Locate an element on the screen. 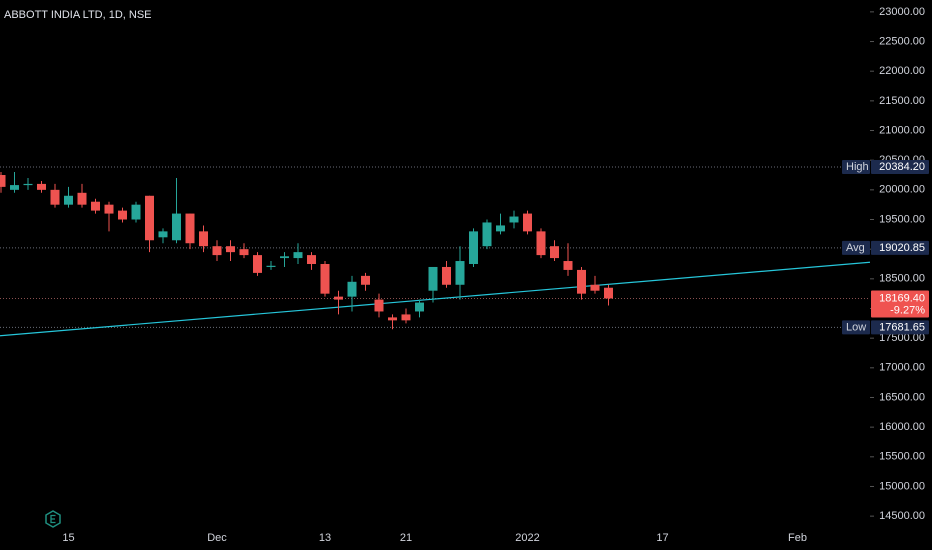 This screenshot has height=550, width=932. y-tick-label: 20000.00 is located at coordinates (902, 190).